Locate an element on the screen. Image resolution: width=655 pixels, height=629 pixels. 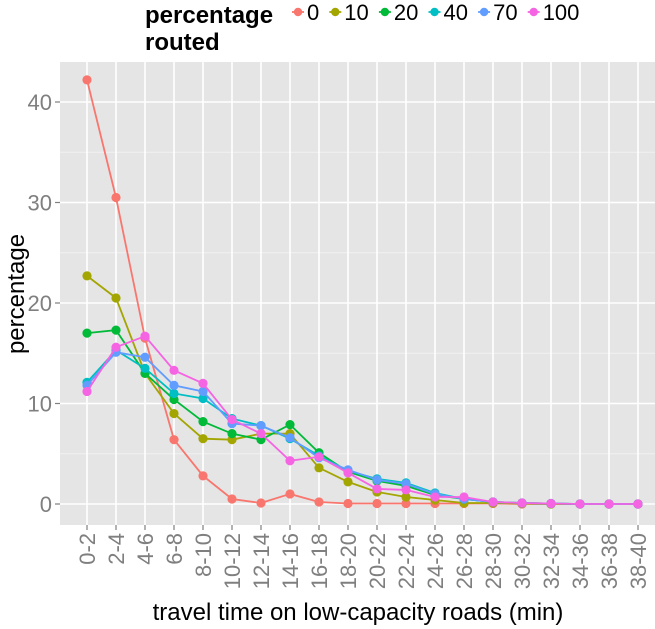
legend-label: 70 is located at coordinates (505, 12).